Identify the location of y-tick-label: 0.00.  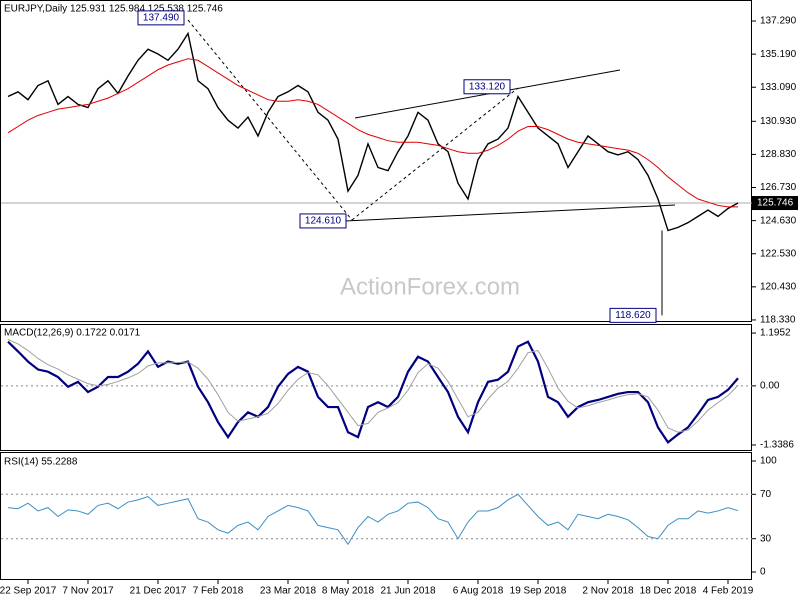
(770, 385).